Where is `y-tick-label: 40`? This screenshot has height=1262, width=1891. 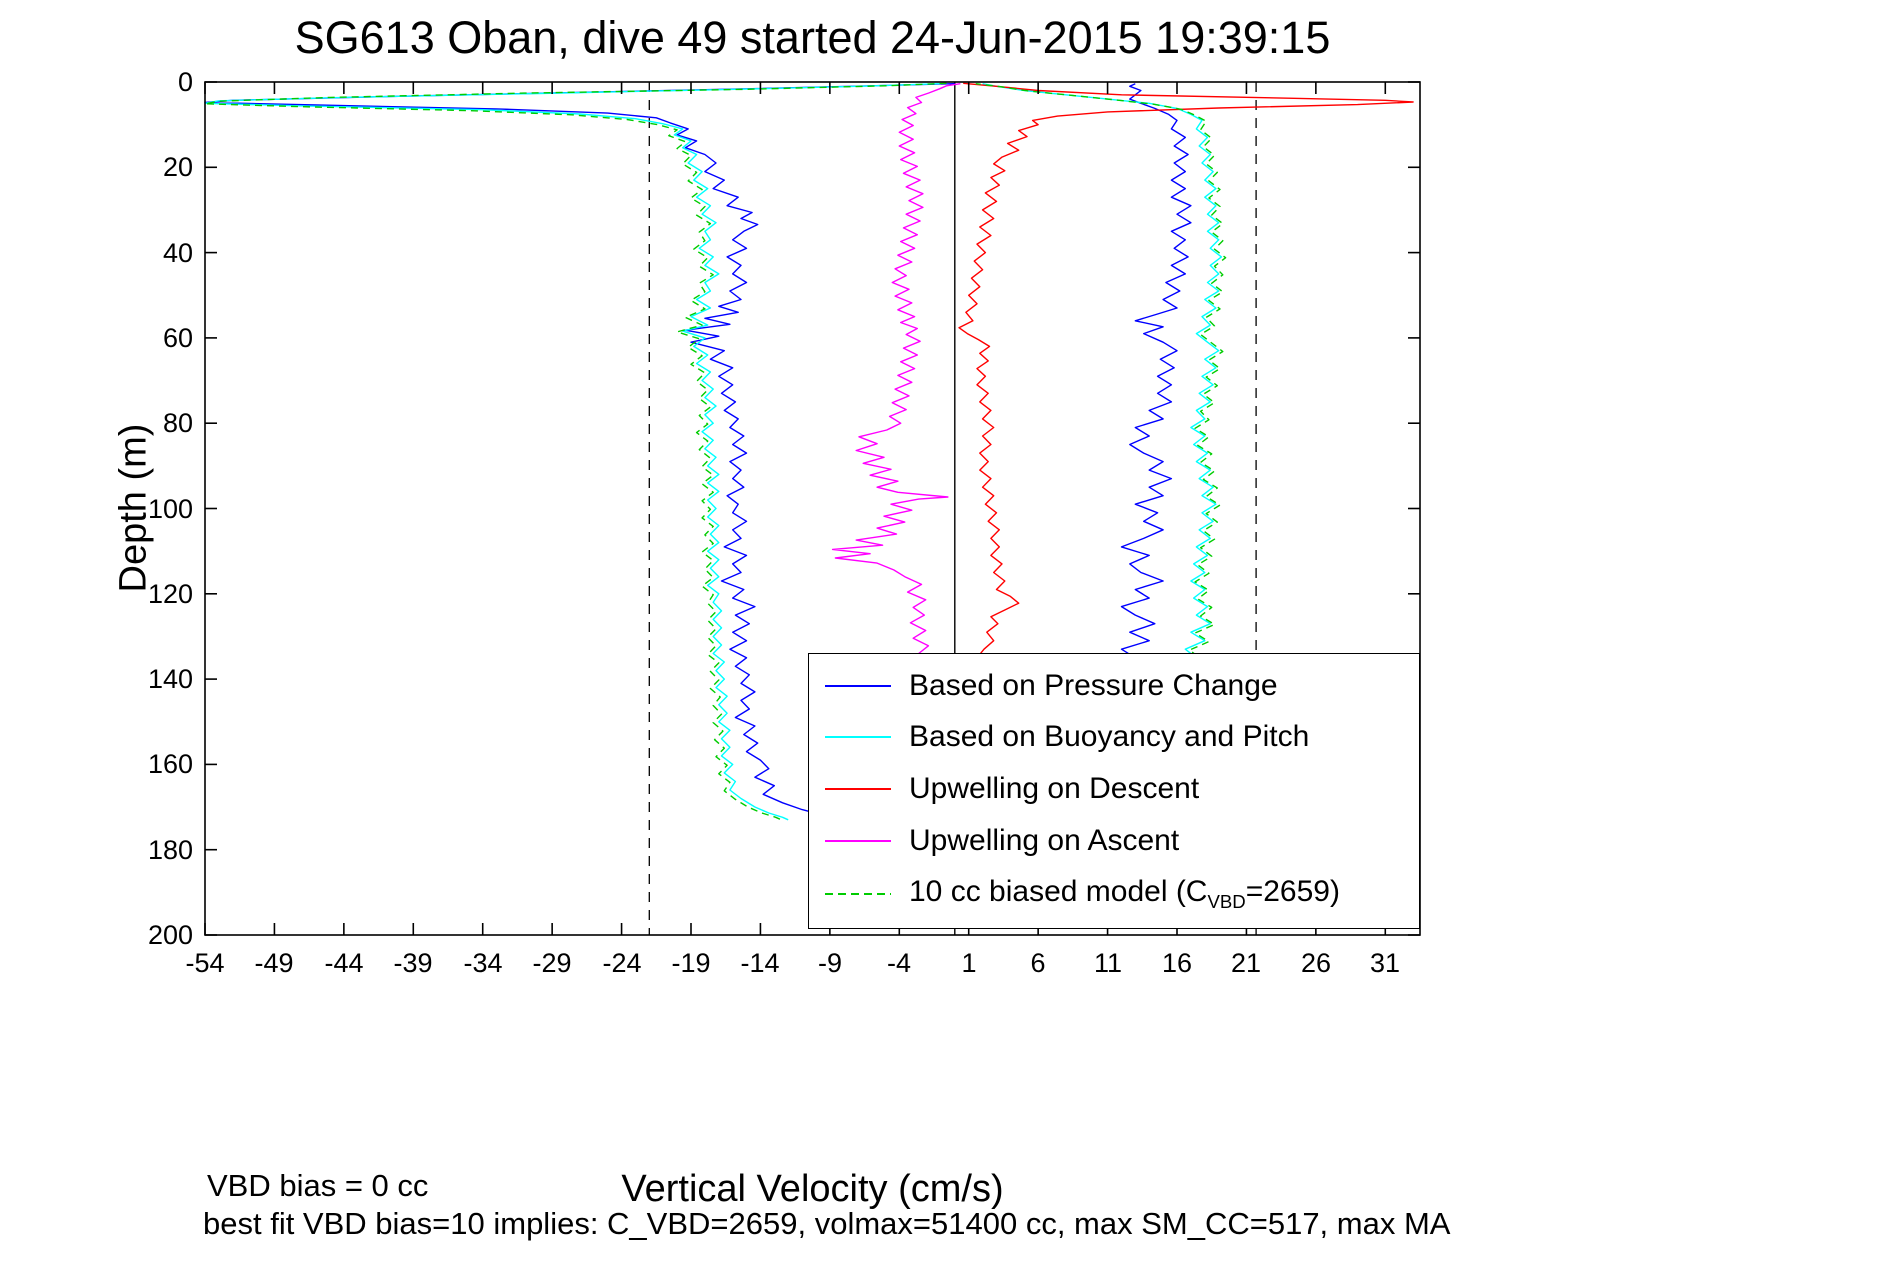 y-tick-label: 40 is located at coordinates (177, 253).